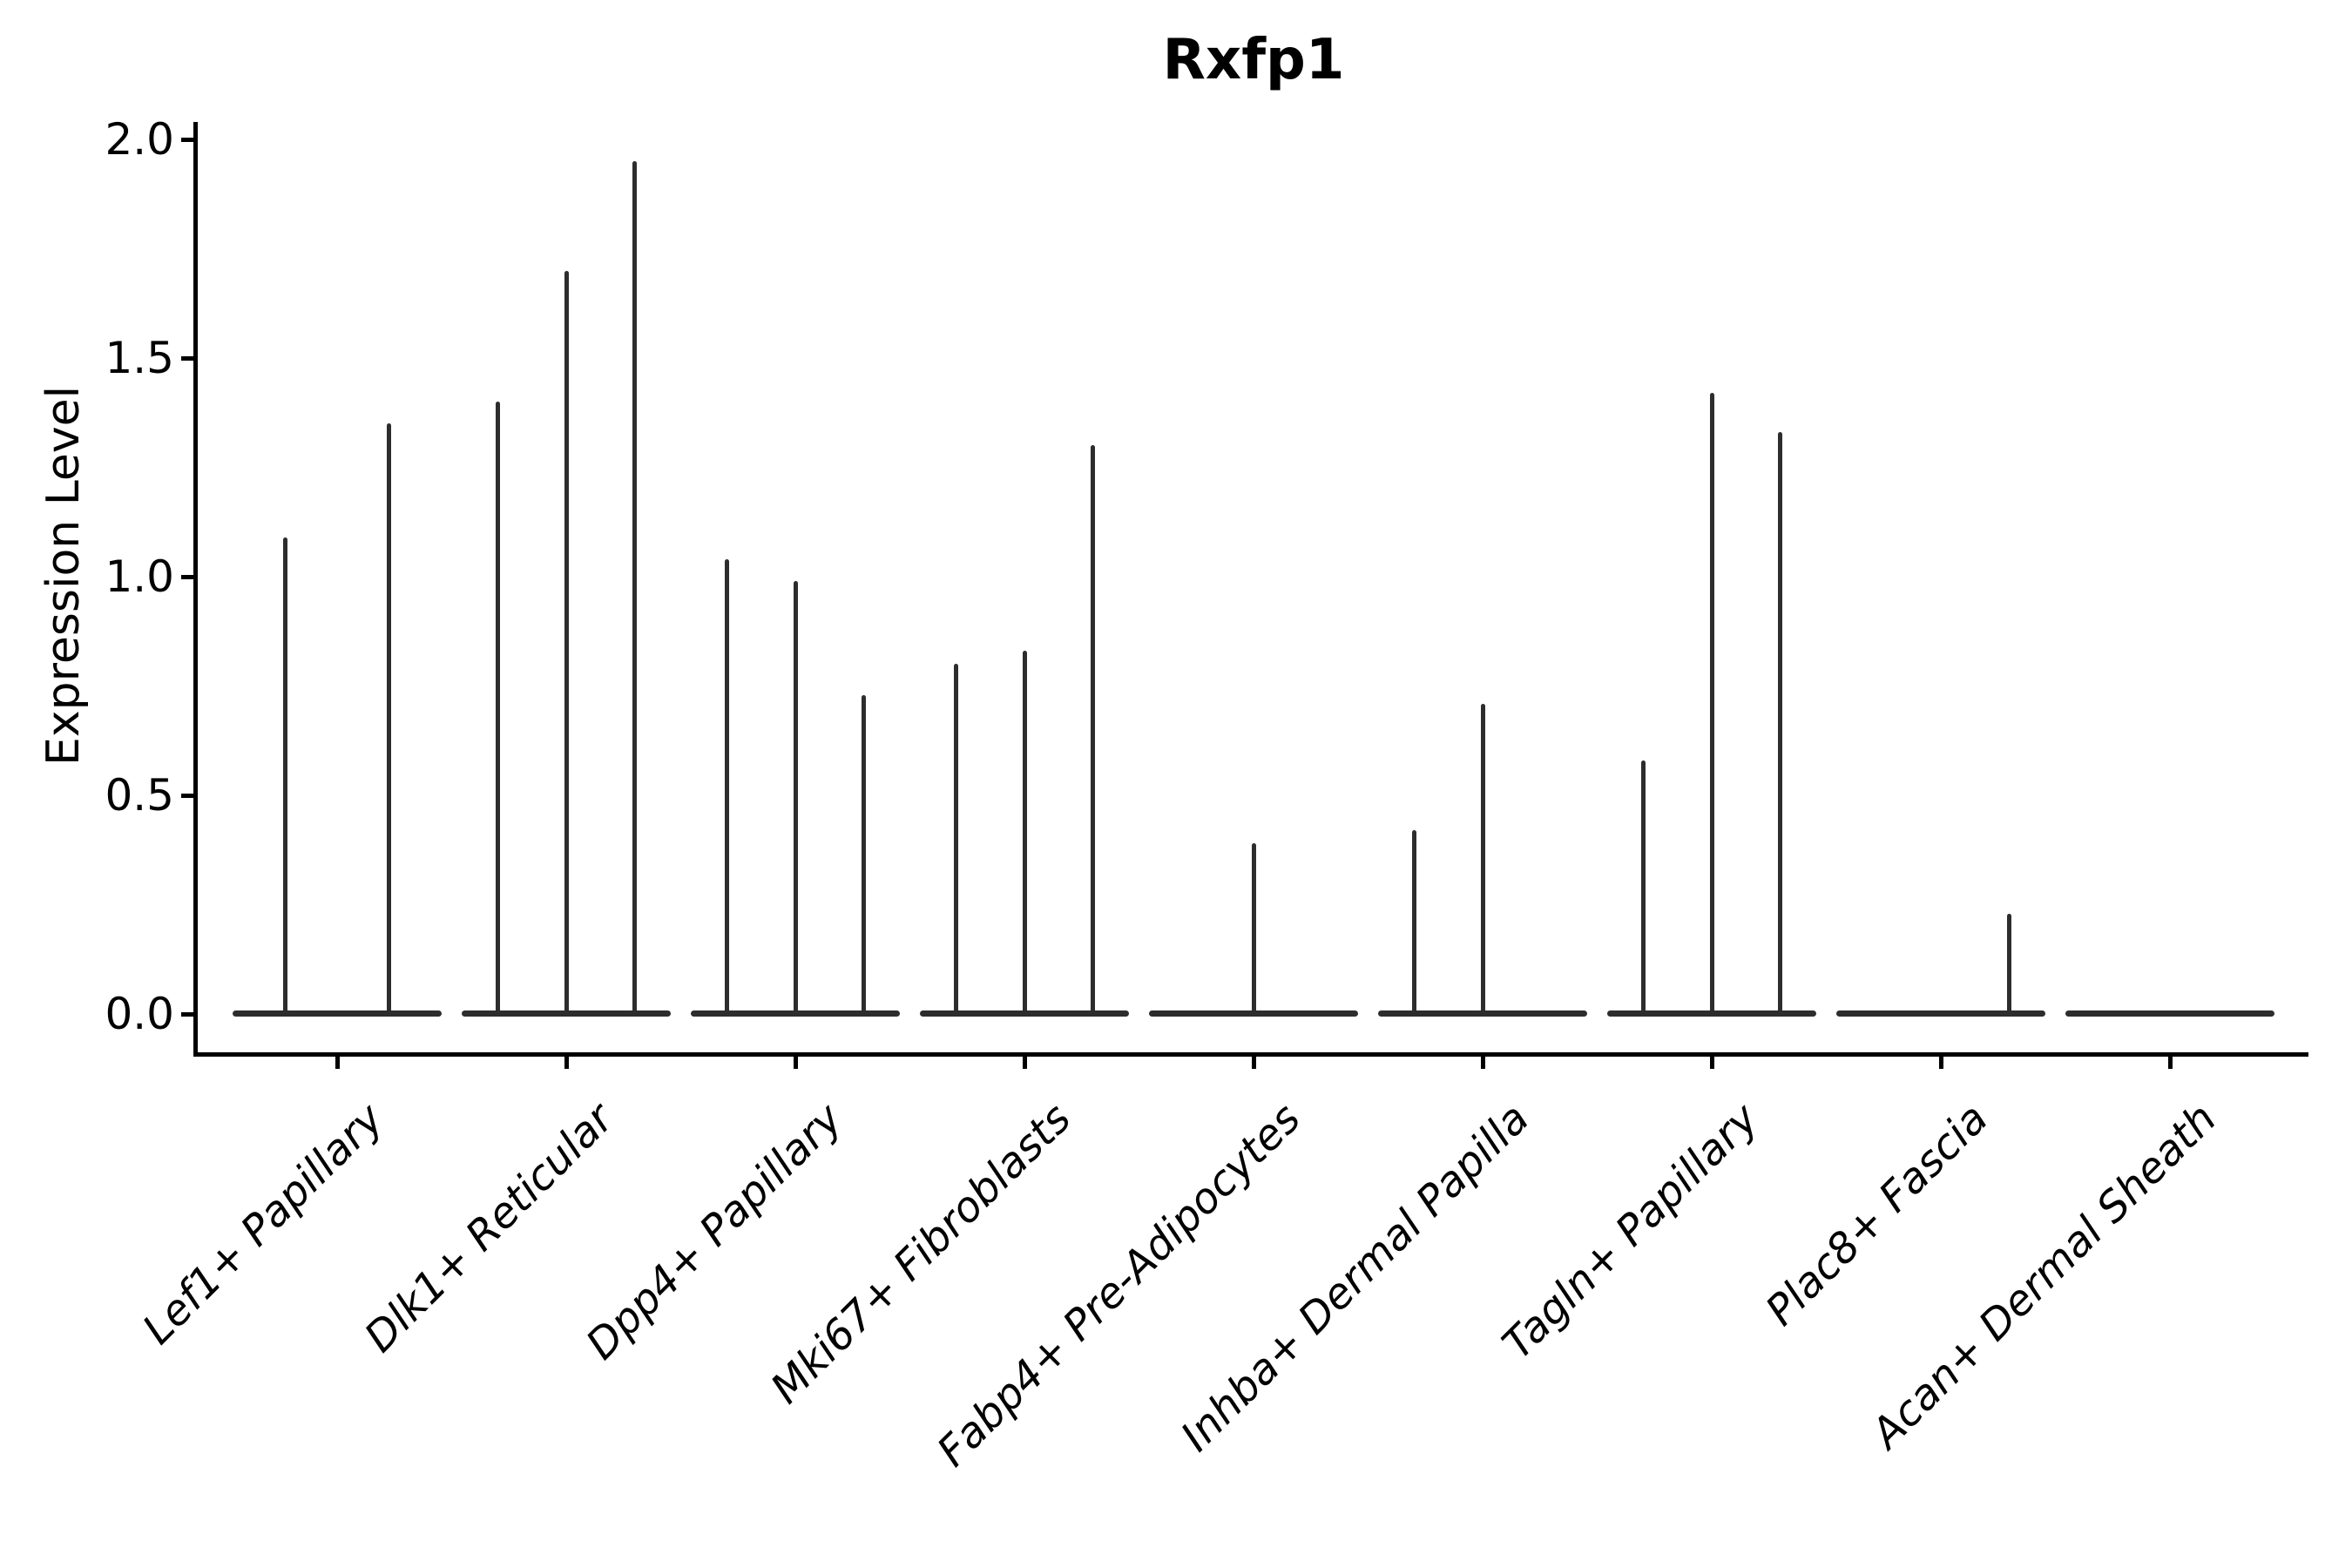 This screenshot has height=1568, width=2352. Describe the element at coordinates (1876, 1214) in the screenshot. I see `x-axis-category-label: Plac8+ Fascia` at that location.